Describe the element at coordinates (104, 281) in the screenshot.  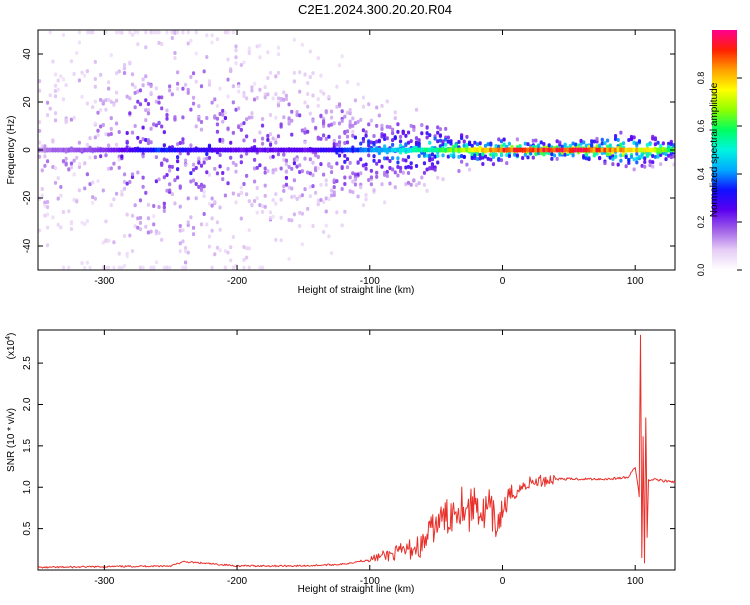
I see `x-tick-label: -300` at that location.